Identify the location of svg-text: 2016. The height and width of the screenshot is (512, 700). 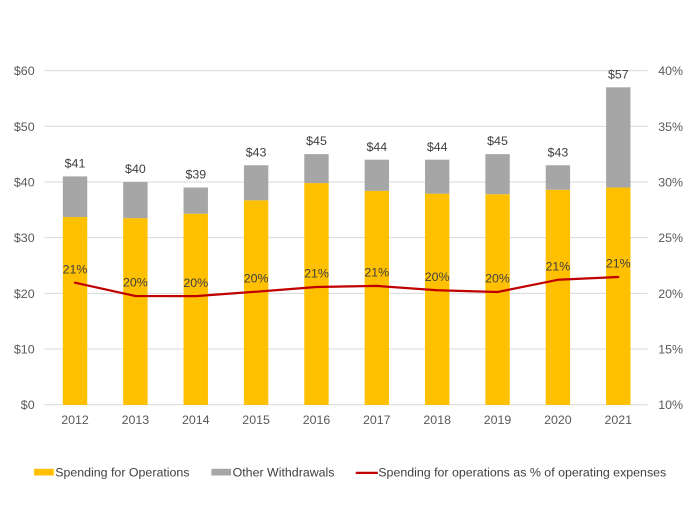
(317, 420).